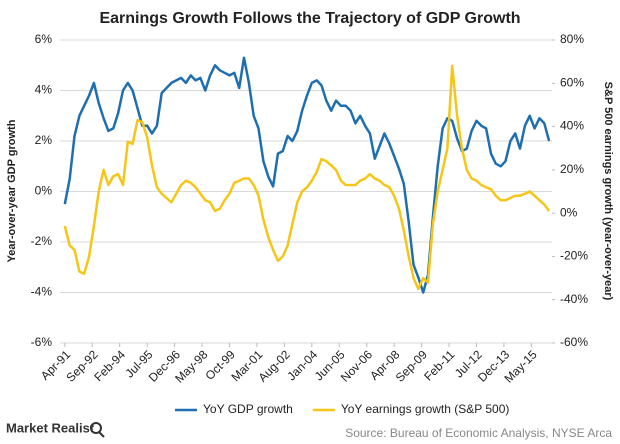 This screenshot has height=444, width=620. What do you see at coordinates (574, 342) in the screenshot?
I see `y2-tick-label: -60%` at bounding box center [574, 342].